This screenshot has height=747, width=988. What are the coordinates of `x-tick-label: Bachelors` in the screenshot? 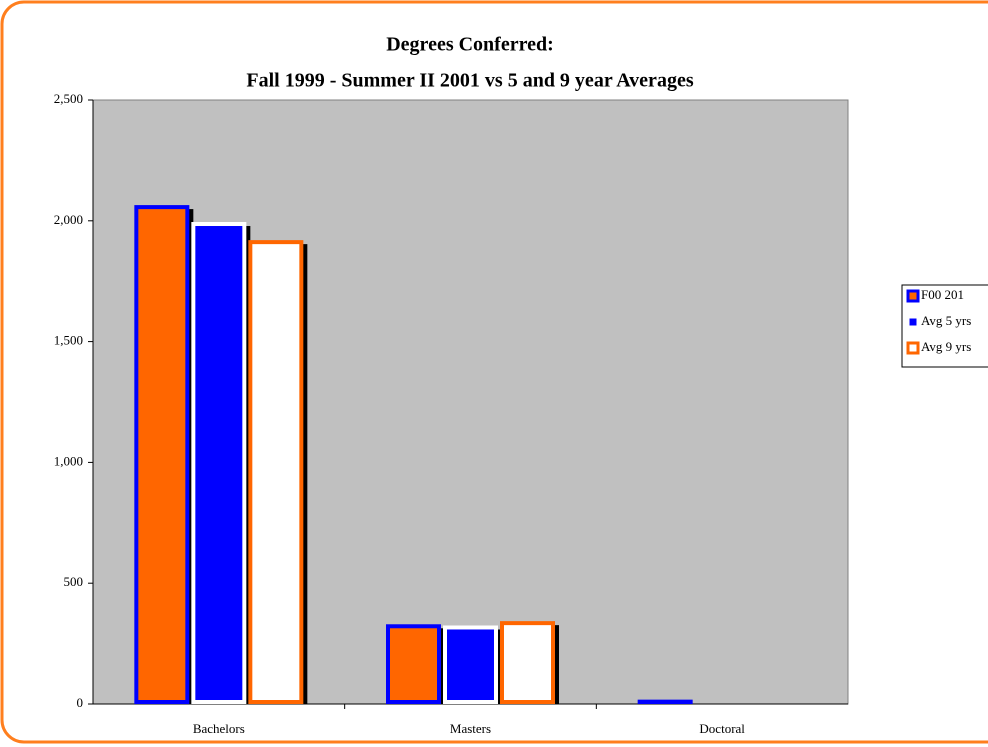 It's located at (219, 728).